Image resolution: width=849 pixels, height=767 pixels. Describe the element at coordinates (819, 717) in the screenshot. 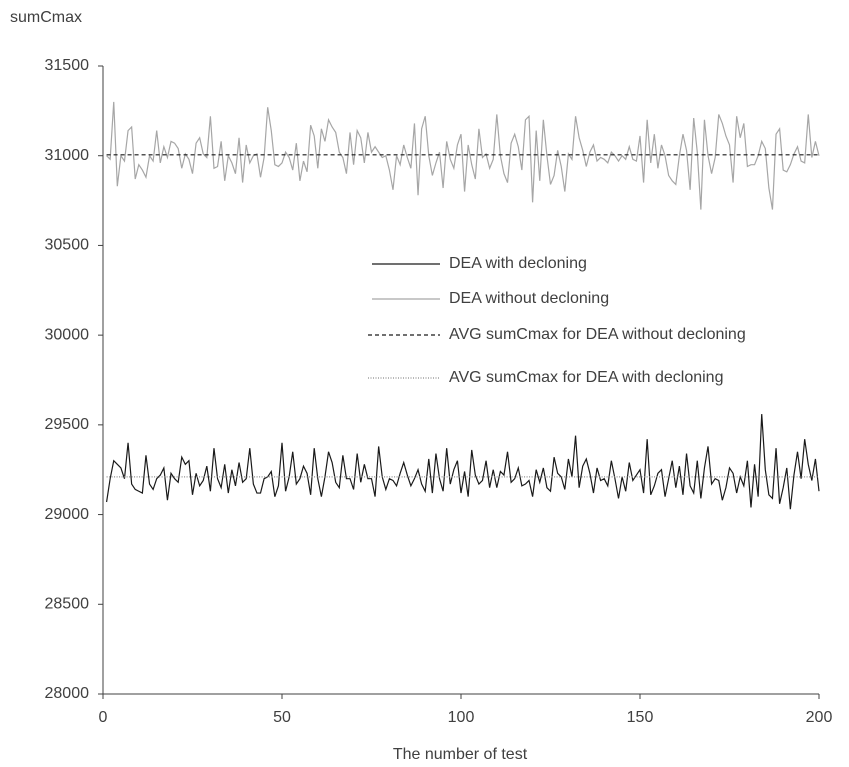

I see `x-tick-label: 200` at that location.